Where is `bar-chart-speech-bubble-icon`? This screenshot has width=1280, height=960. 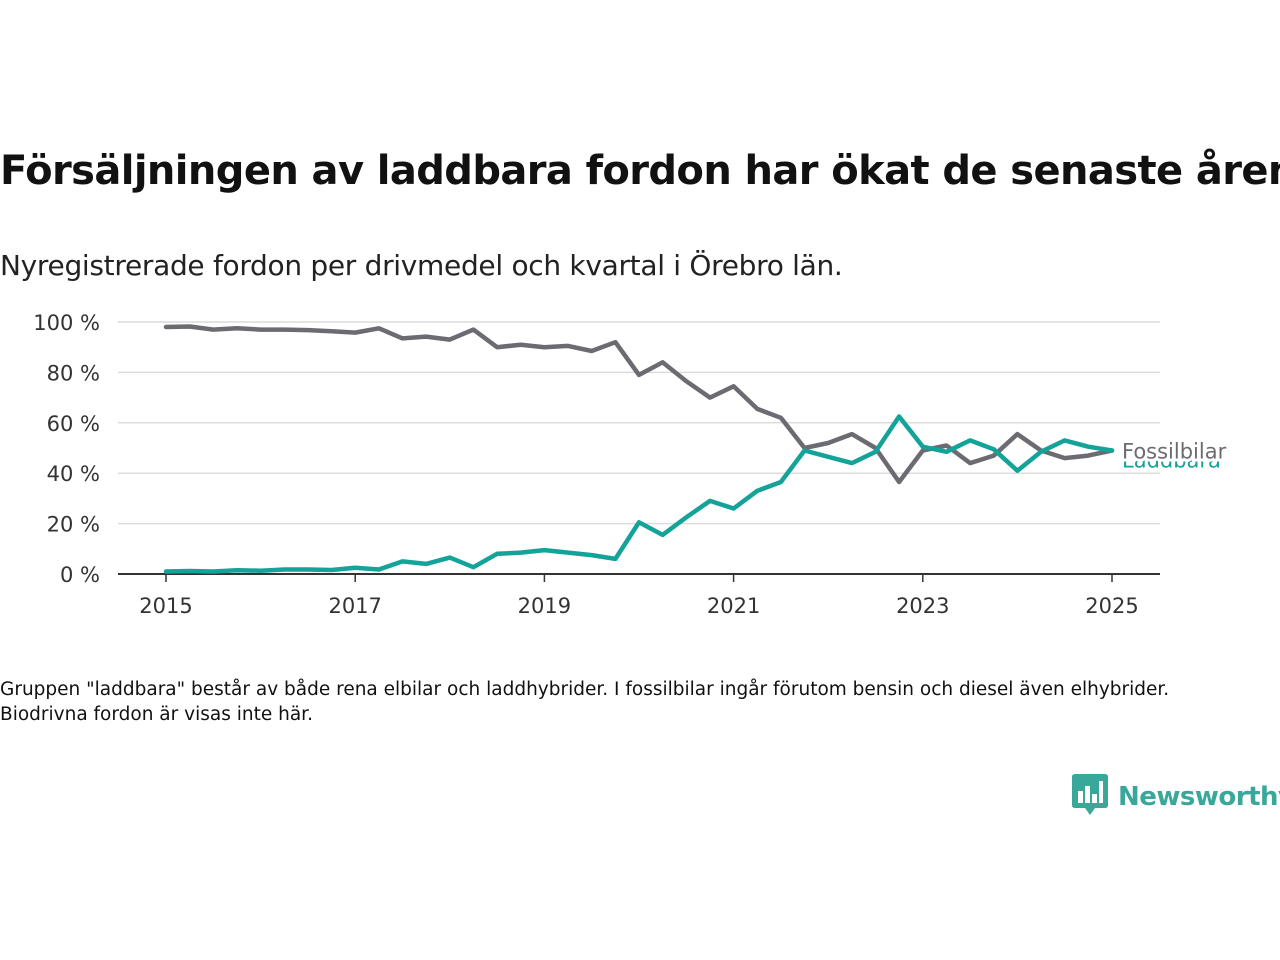
bar-chart-speech-bubble-icon is located at coordinates (1090, 797).